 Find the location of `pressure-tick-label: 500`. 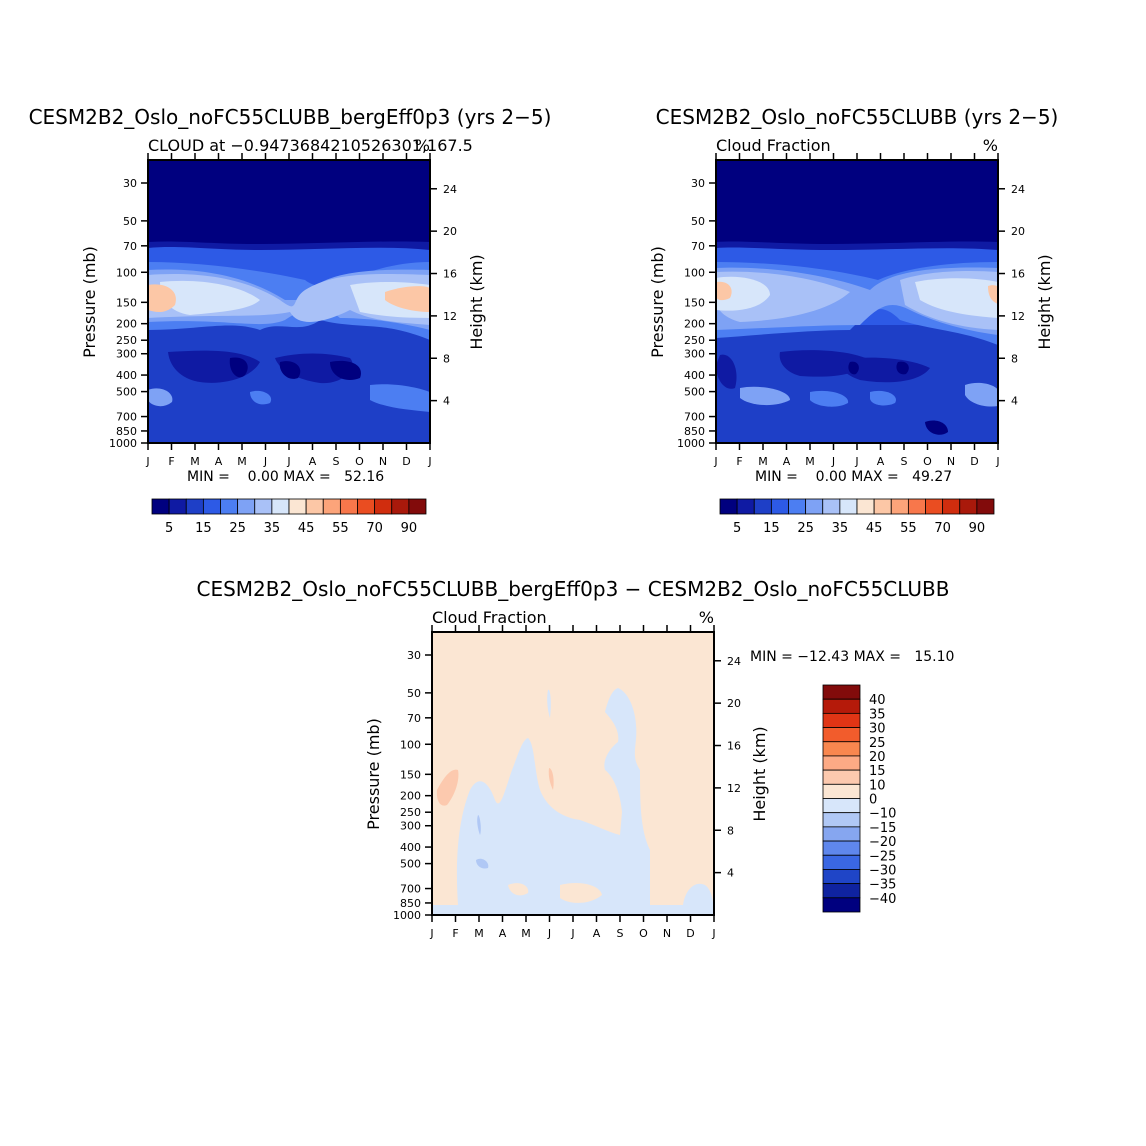

pressure-tick-label: 500 is located at coordinates (694, 392).